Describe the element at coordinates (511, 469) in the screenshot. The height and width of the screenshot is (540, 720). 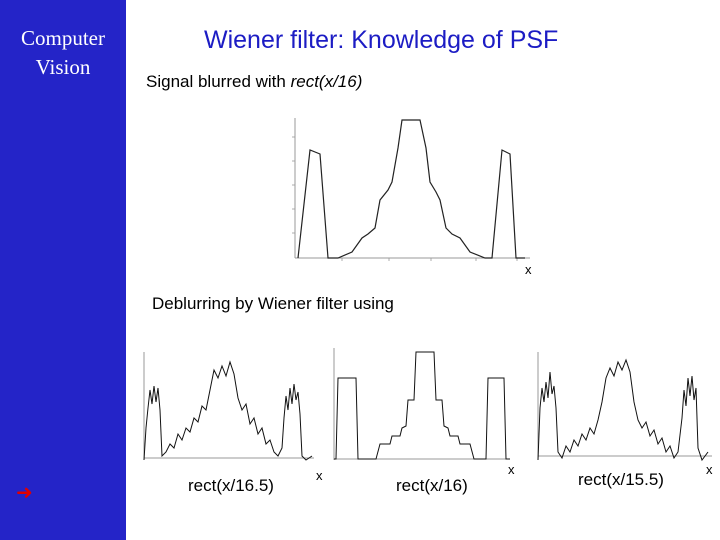
I see `deblurred-plot-2-x-axis-label: x` at that location.